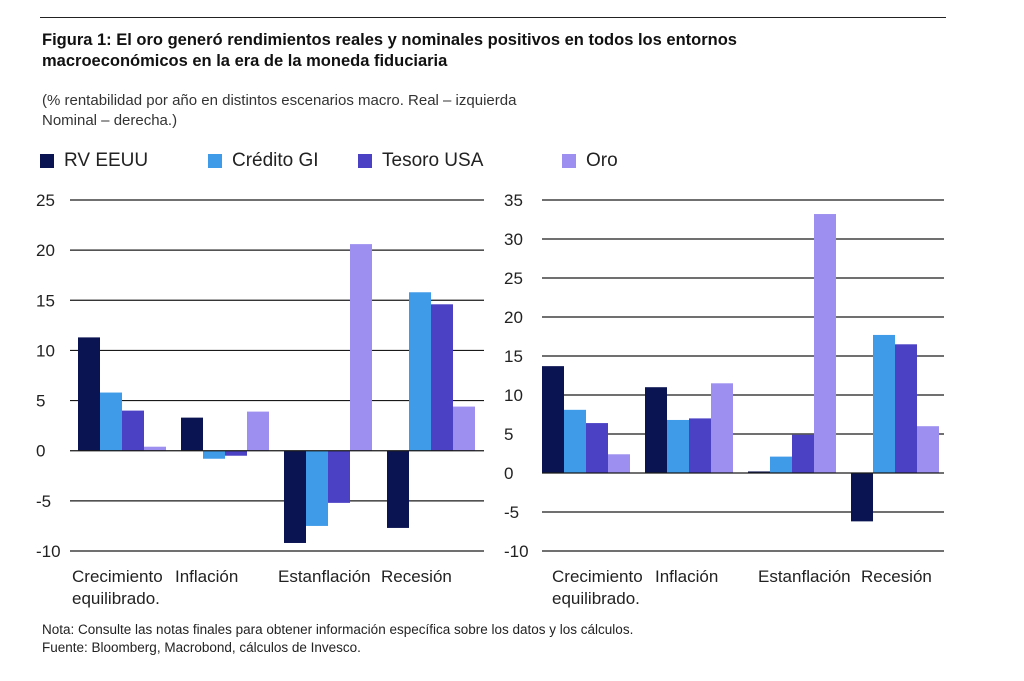 The height and width of the screenshot is (681, 1024). What do you see at coordinates (433, 160) in the screenshot?
I see `legend-label: Tesoro USA` at bounding box center [433, 160].